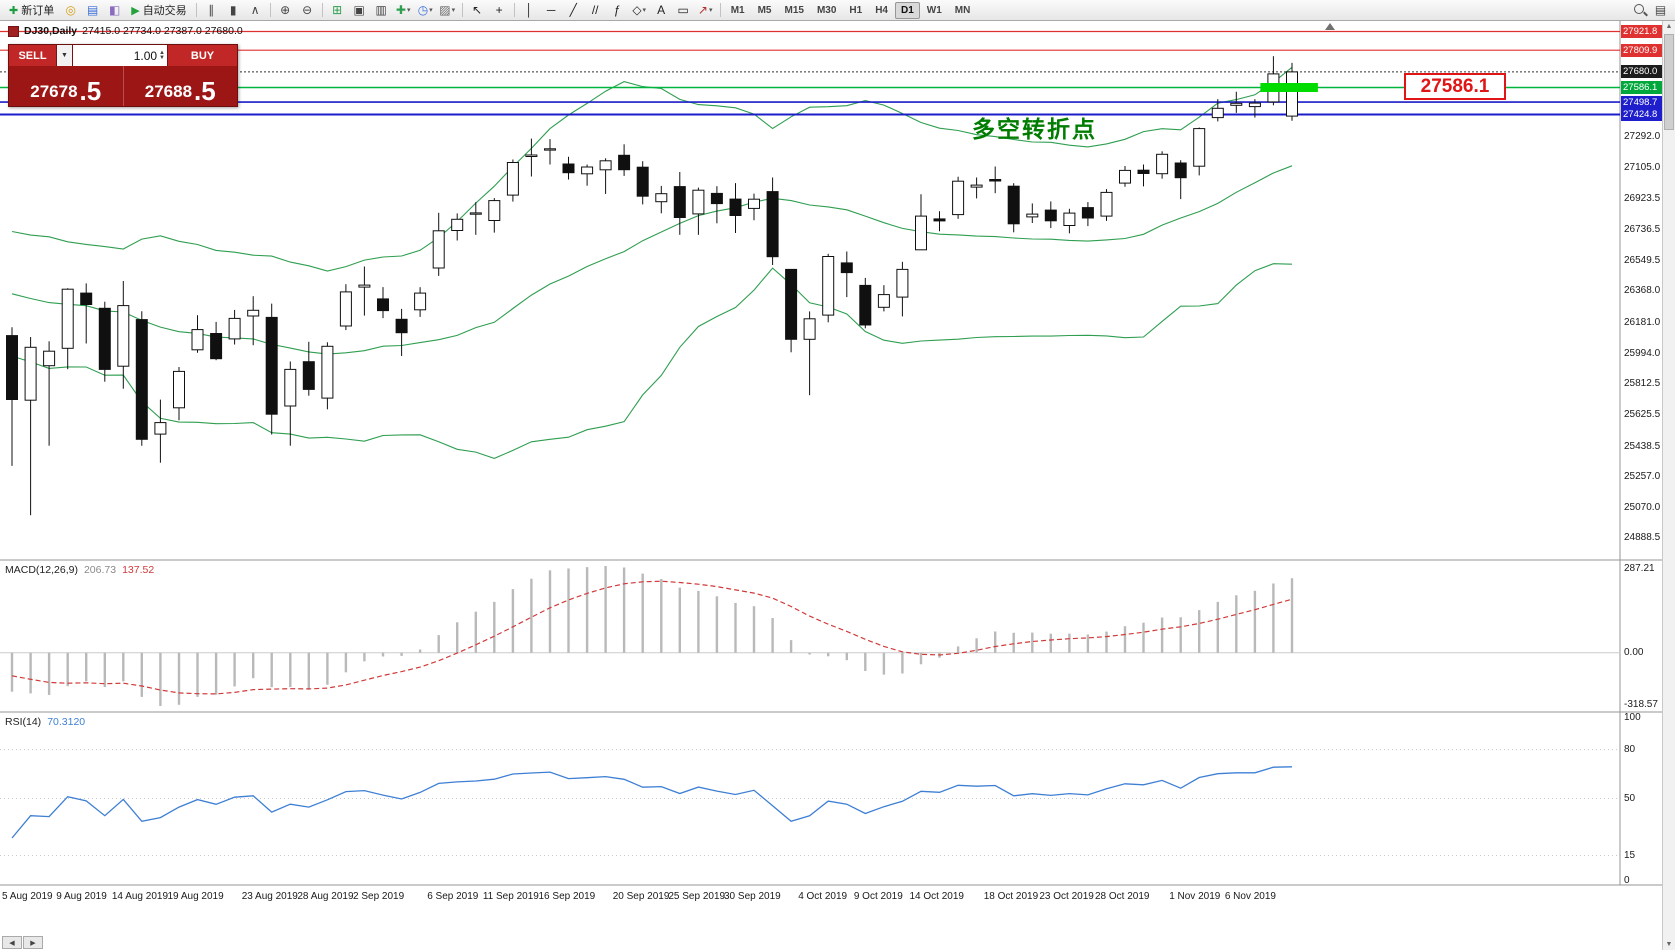 Image resolution: width=1675 pixels, height=950 pixels. Describe the element at coordinates (13, 31) in the screenshot. I see `chart-symbol-icon` at that location.